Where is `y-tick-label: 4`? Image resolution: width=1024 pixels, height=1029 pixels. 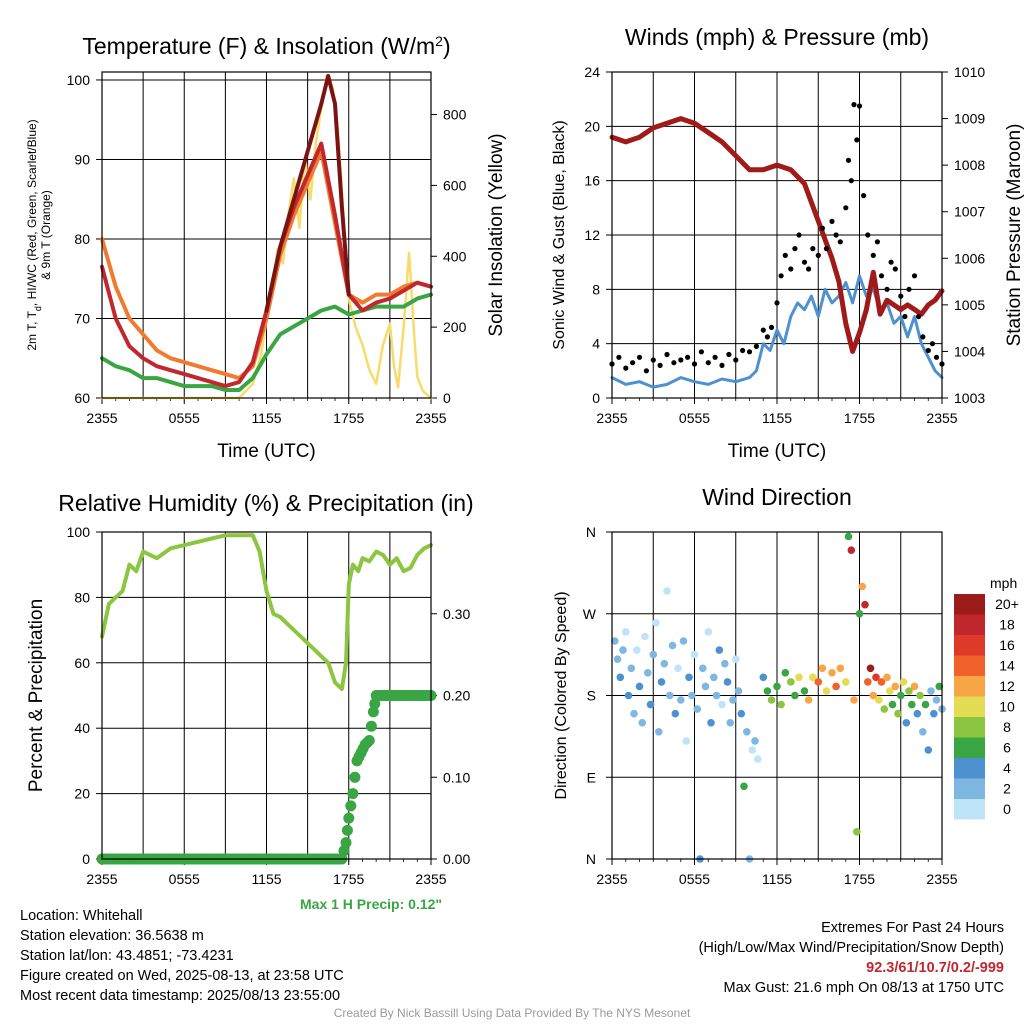
y-tick-label: 4 is located at coordinates (596, 344).